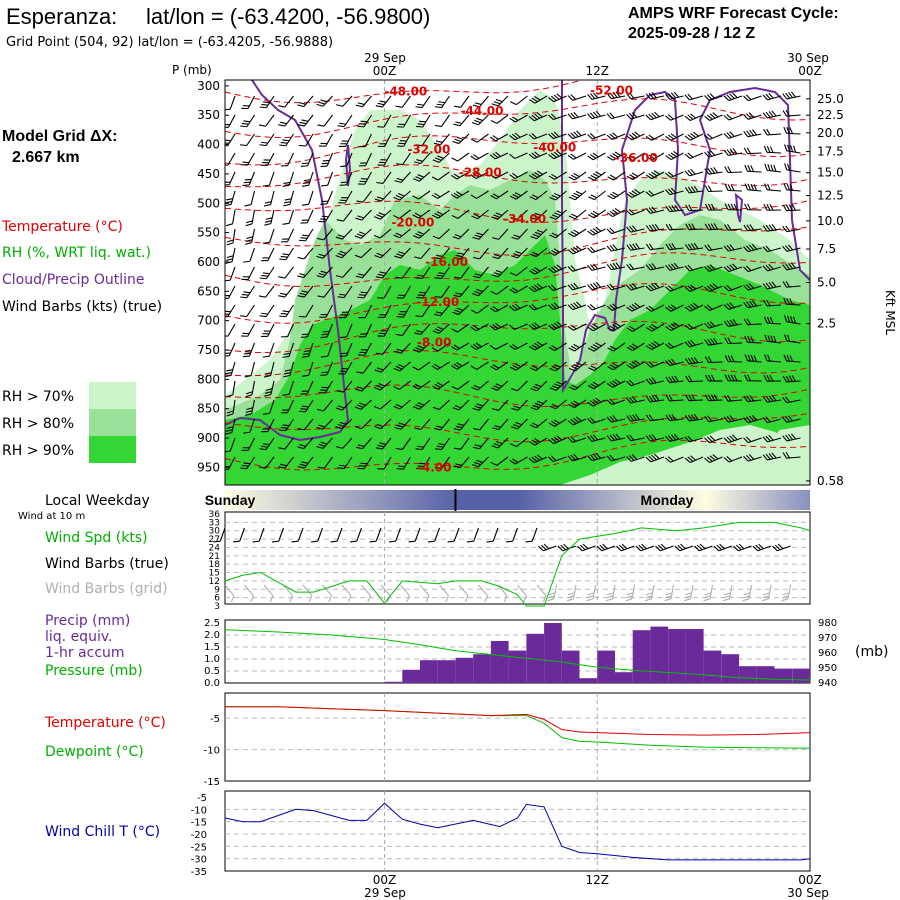  Describe the element at coordinates (214, 582) in the screenshot. I see `wind-tick-label: 12` at that location.